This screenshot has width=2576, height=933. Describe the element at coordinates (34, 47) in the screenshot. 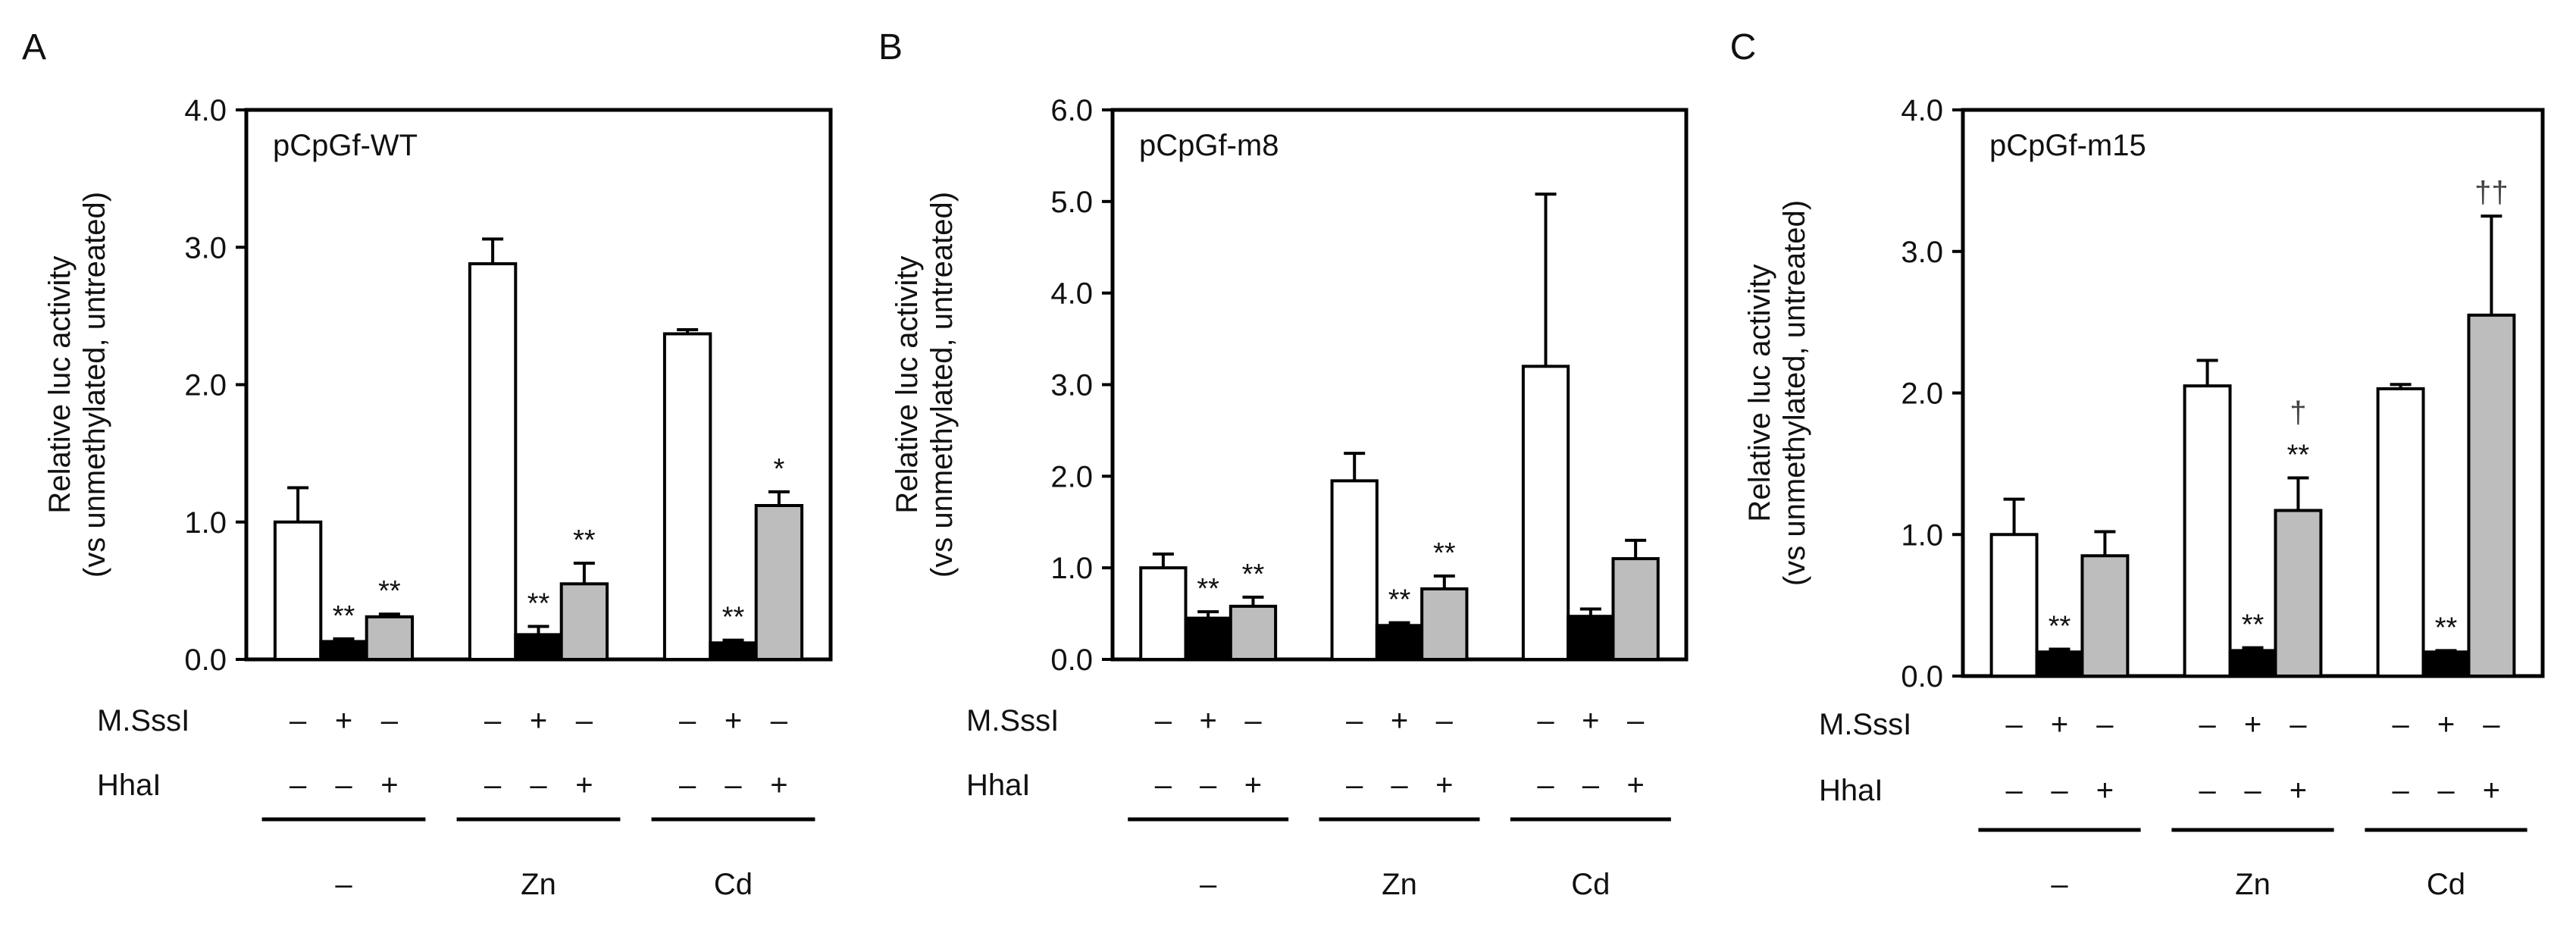

I see `panel-letter: A` at that location.